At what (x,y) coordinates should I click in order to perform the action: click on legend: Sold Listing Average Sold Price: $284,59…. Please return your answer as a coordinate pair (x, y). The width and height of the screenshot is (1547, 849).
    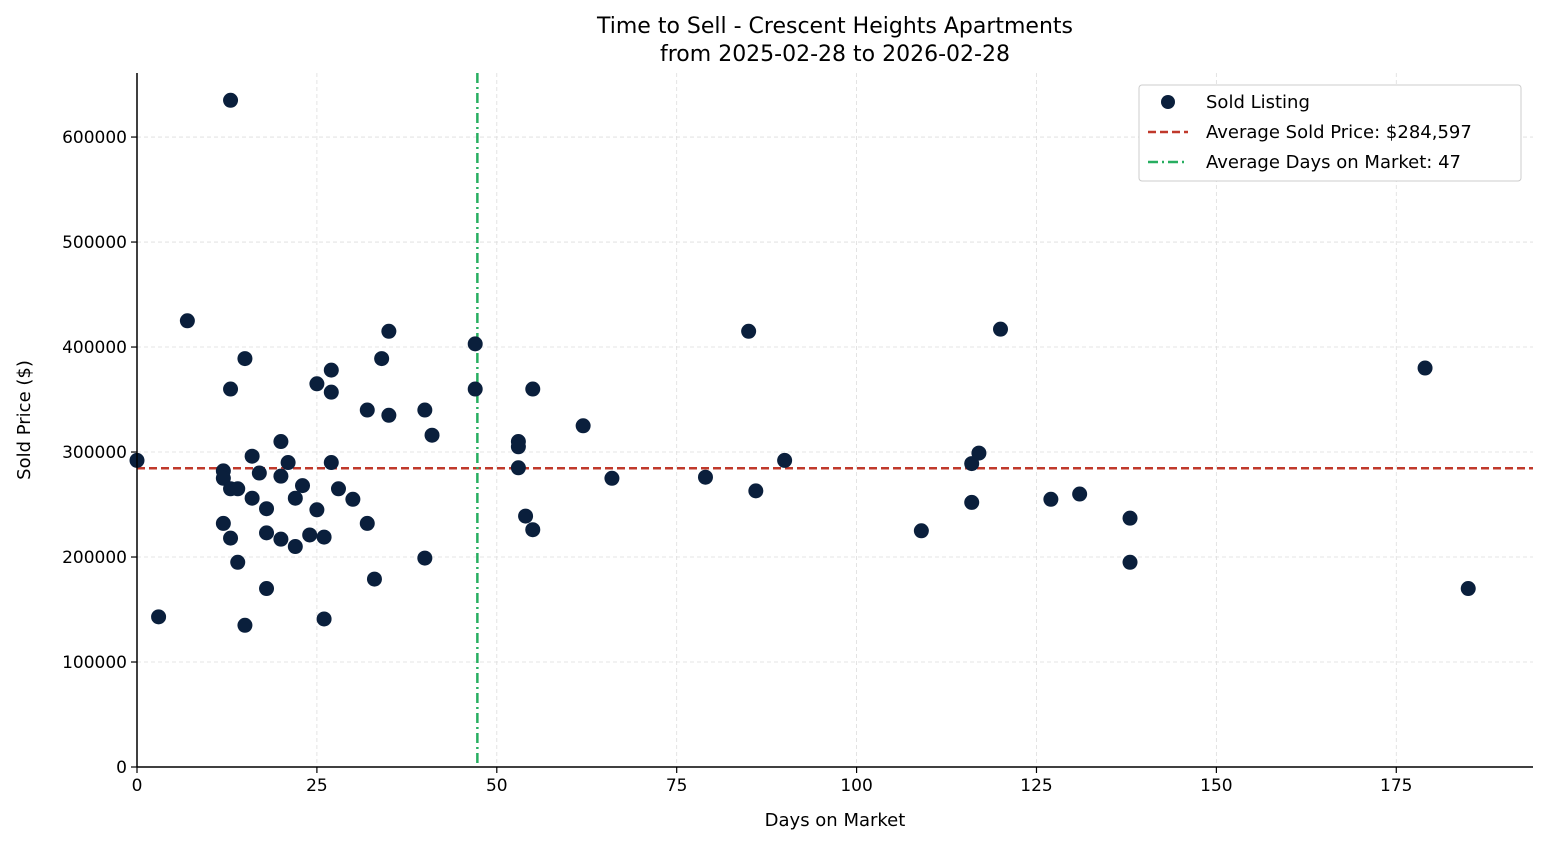
    Looking at the image, I should click on (1330, 133).